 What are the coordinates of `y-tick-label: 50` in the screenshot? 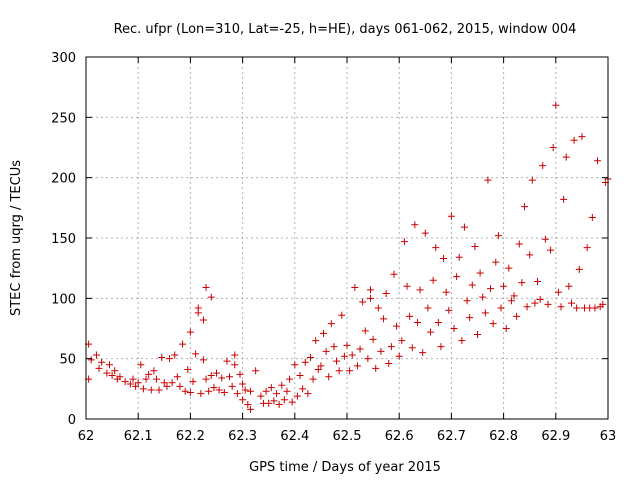 It's located at (67, 360).